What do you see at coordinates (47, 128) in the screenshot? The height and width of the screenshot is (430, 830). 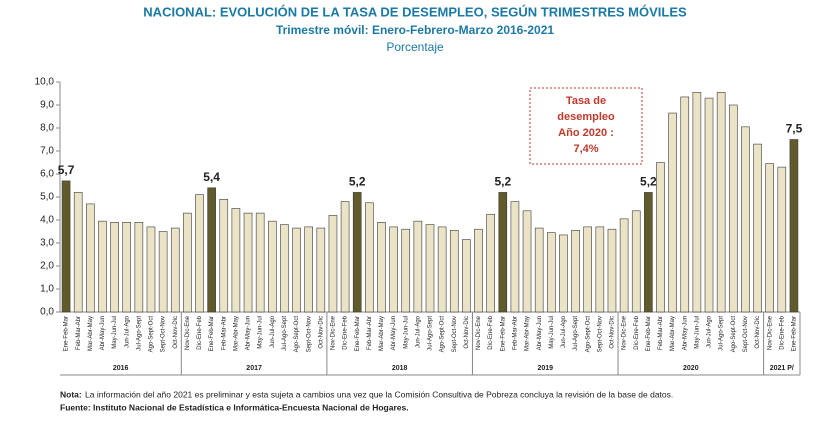 I see `y-tick-label: 8,0` at bounding box center [47, 128].